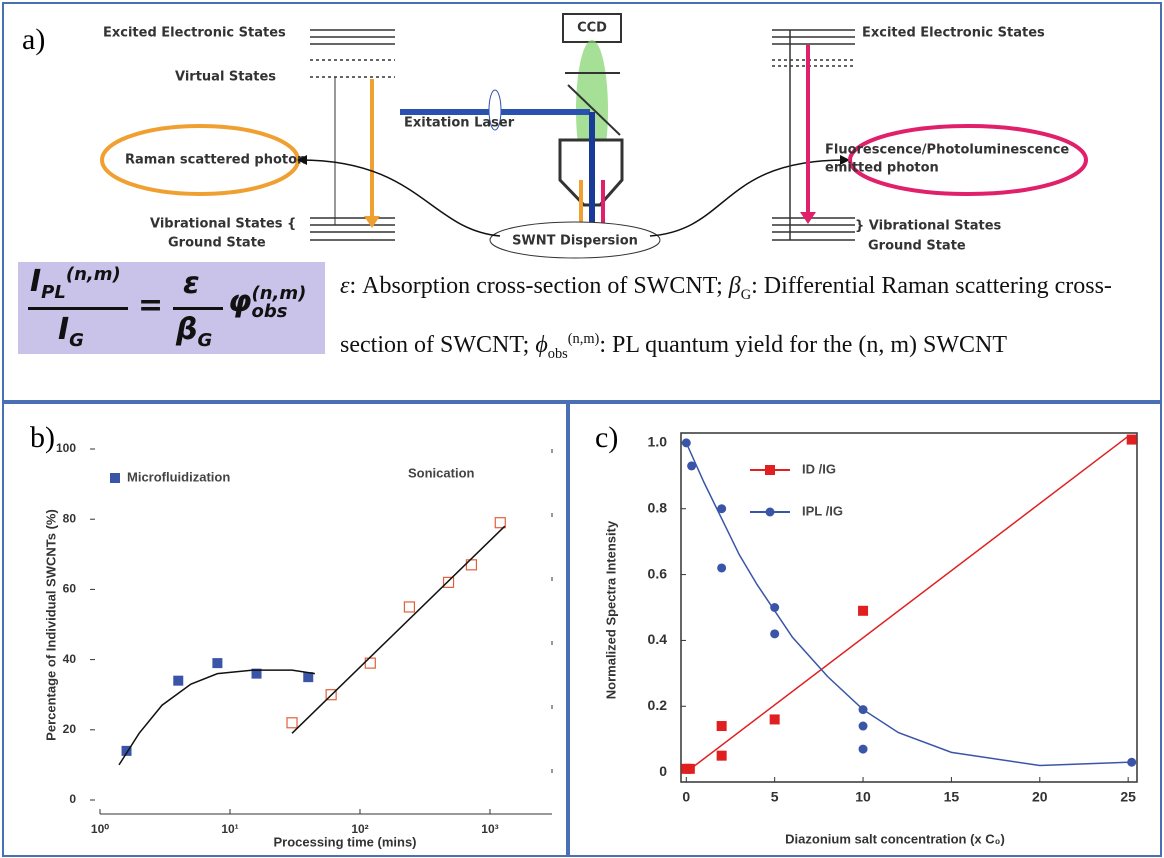  I want to click on pl-ellipse, so click(968, 160).